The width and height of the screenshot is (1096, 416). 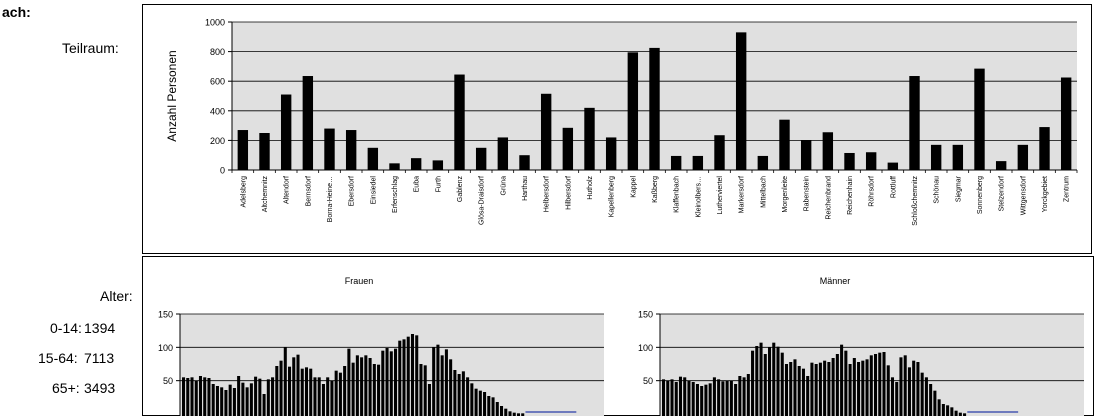 I want to click on x-tick-label: Röhrsdorf, so click(x=872, y=191).